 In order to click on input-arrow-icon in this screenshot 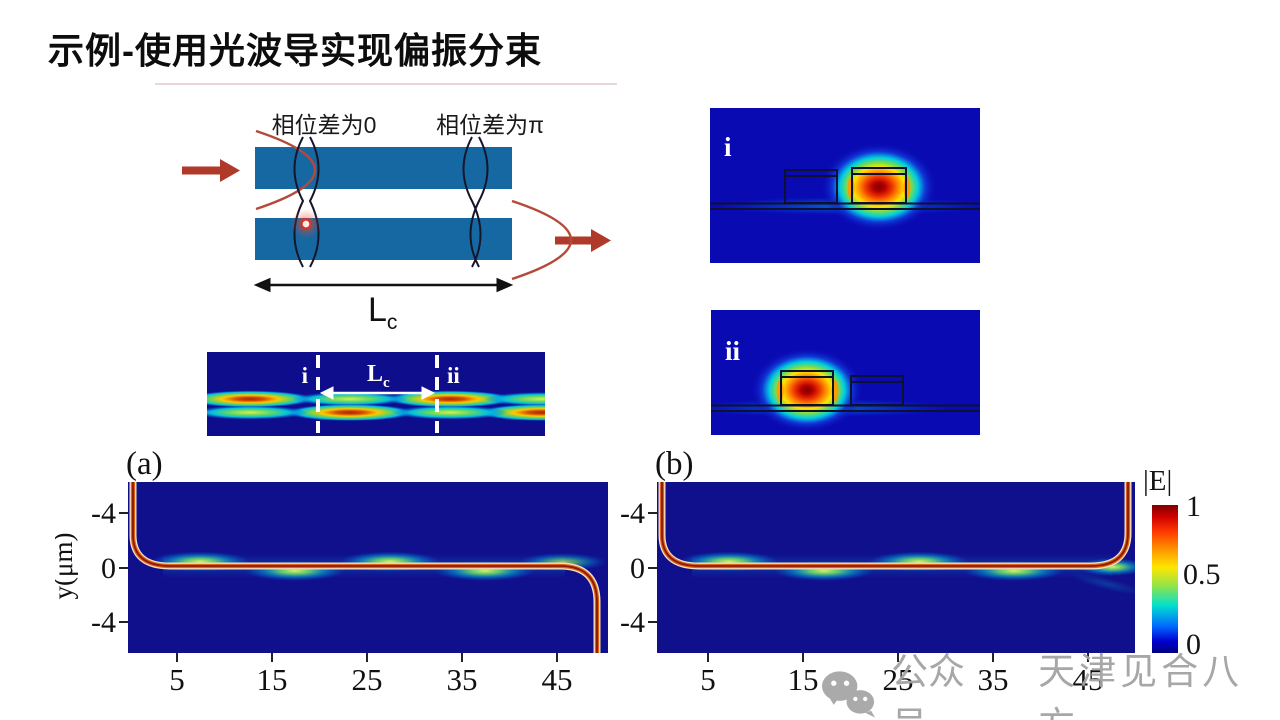, I will do `click(211, 170)`.